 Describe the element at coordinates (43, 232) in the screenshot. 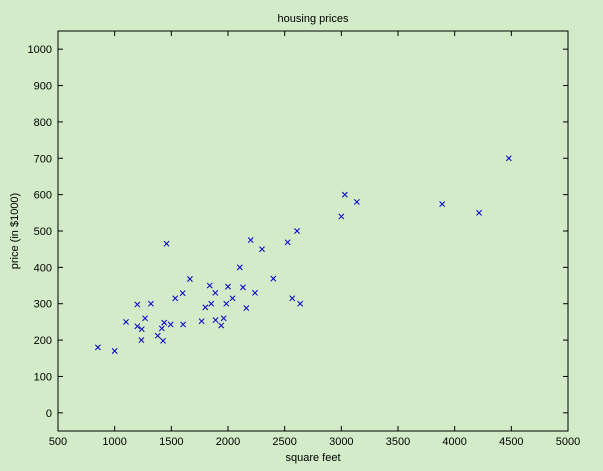

I see `y-tick-label: 500` at that location.